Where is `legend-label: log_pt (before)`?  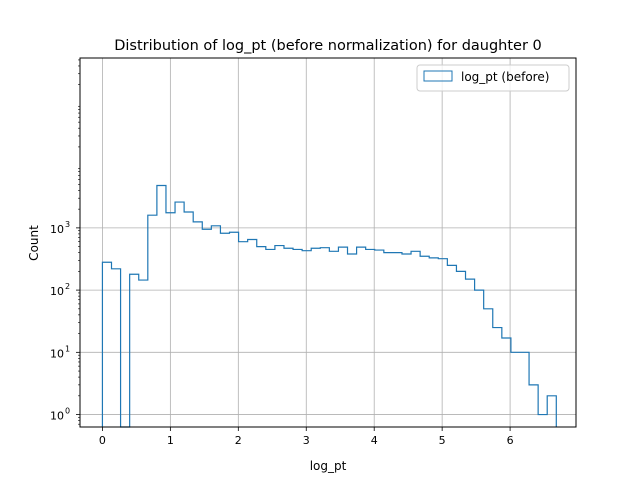 legend-label: log_pt (before) is located at coordinates (505, 77).